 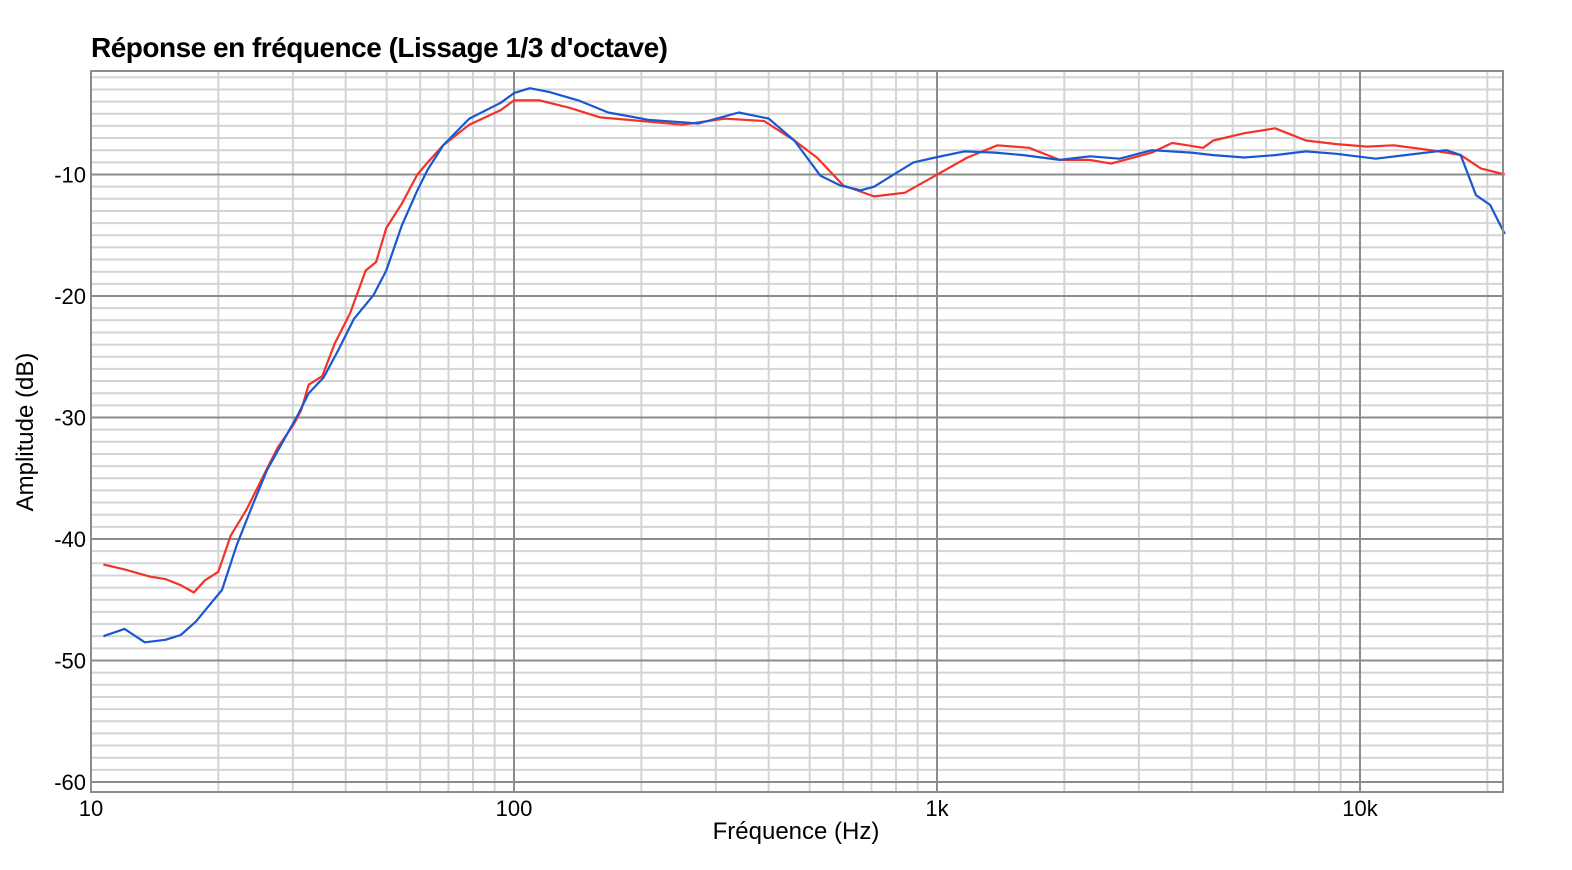 What do you see at coordinates (91, 808) in the screenshot?
I see `x-tick-label: 10` at bounding box center [91, 808].